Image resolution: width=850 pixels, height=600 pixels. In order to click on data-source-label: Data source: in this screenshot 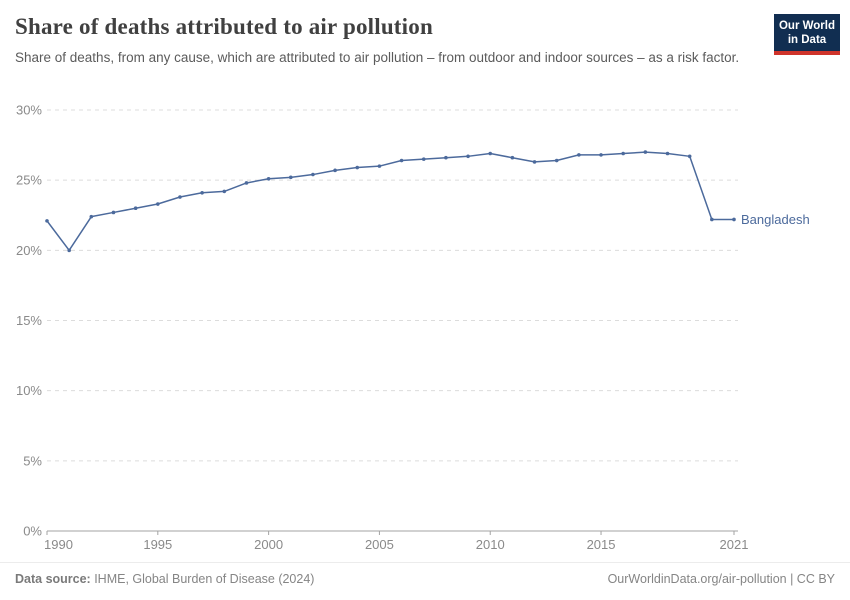, I will do `click(53, 579)`.